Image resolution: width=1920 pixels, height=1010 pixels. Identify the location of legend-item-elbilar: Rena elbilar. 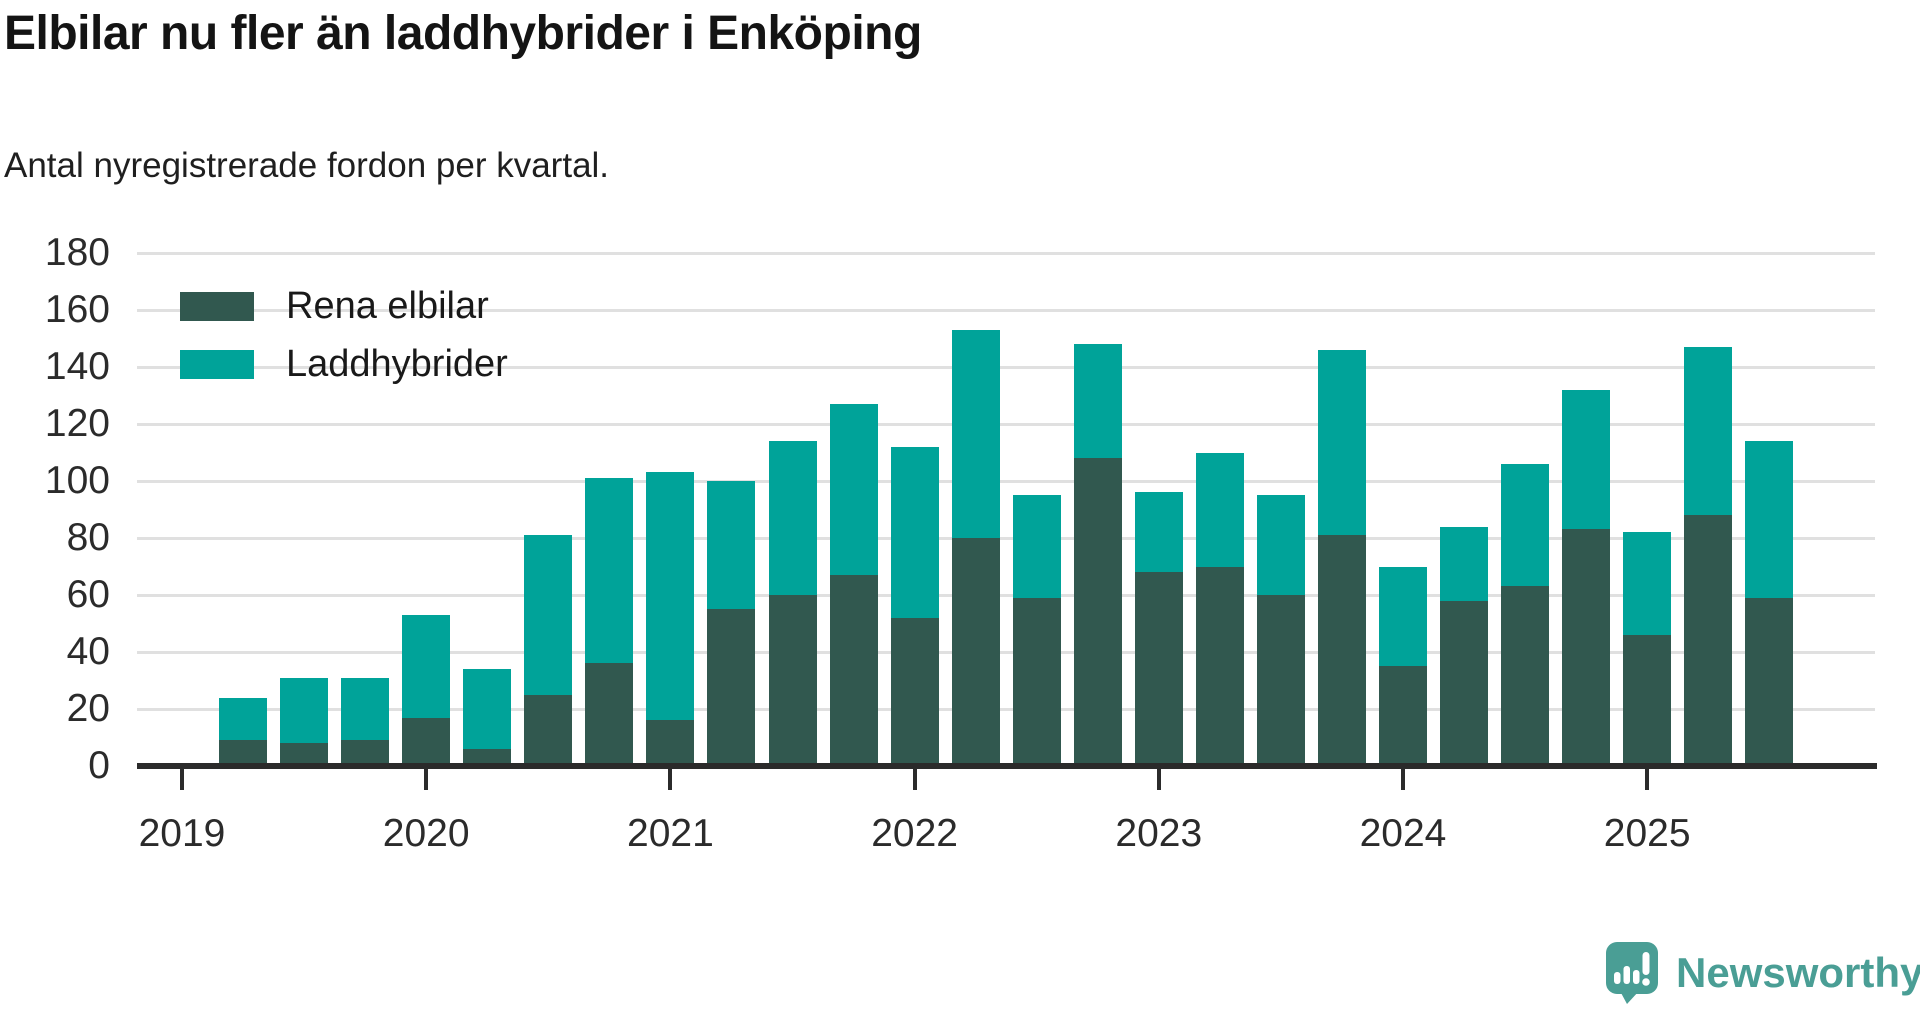
(344, 306).